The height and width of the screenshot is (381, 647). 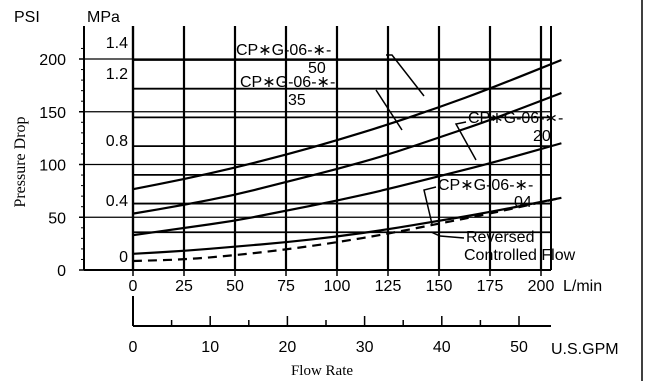 What do you see at coordinates (317, 68) in the screenshot?
I see `annotation-50-line2: 50` at bounding box center [317, 68].